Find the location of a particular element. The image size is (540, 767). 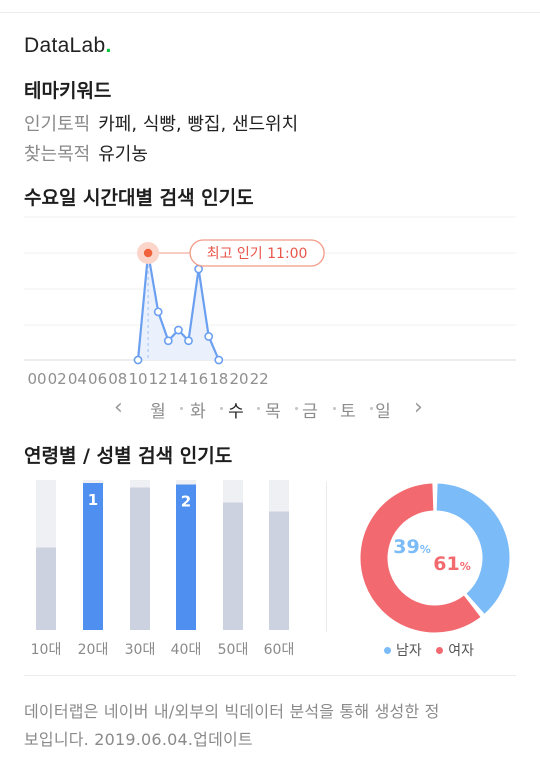

x-tick-label: 20 is located at coordinates (238, 379).